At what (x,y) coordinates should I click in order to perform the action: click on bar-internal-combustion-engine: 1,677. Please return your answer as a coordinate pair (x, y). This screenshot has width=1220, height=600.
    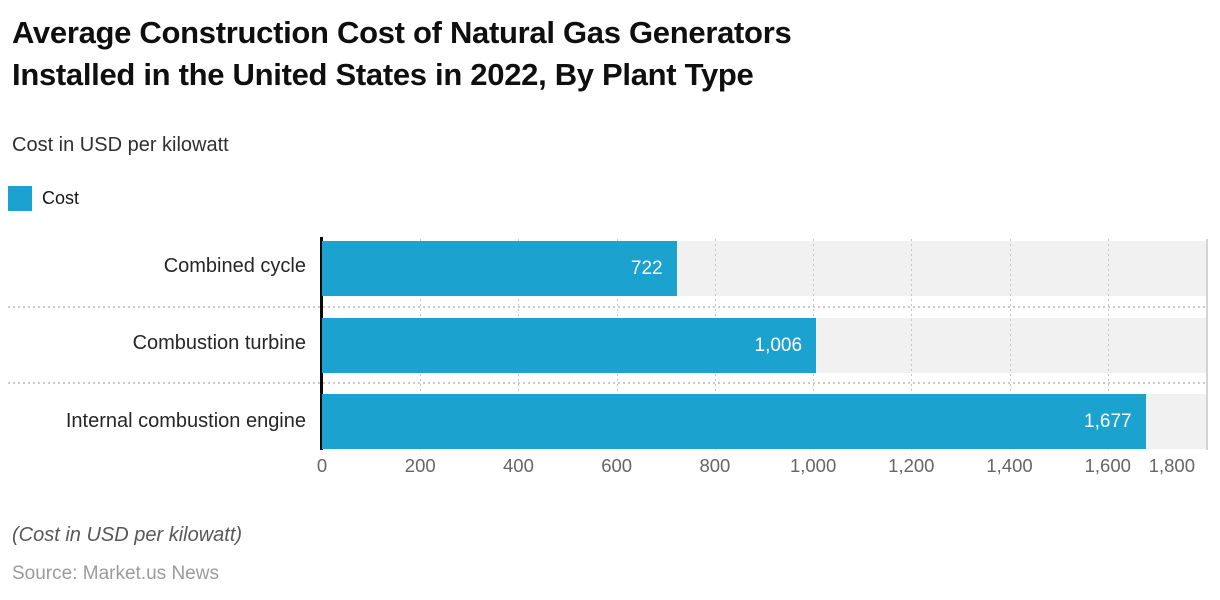
    Looking at the image, I should click on (734, 421).